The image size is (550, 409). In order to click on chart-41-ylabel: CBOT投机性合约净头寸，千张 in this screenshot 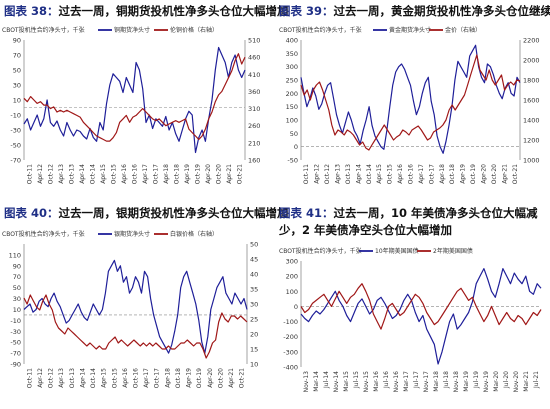, I will do `click(320, 251)`.